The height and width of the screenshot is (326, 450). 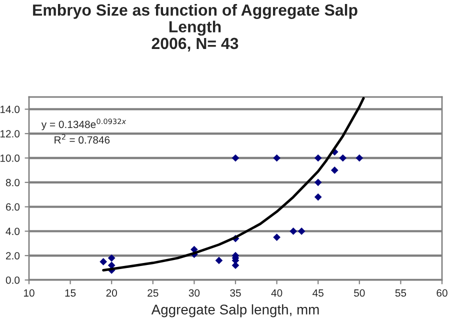 I want to click on x-tick-label: 35, so click(x=235, y=293).